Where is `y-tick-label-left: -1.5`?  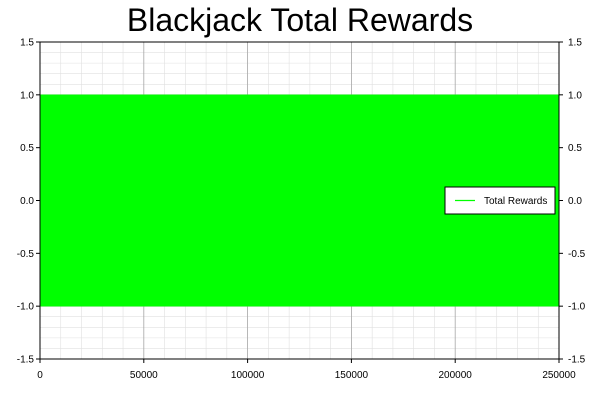 y-tick-label-left: -1.5 is located at coordinates (26, 360).